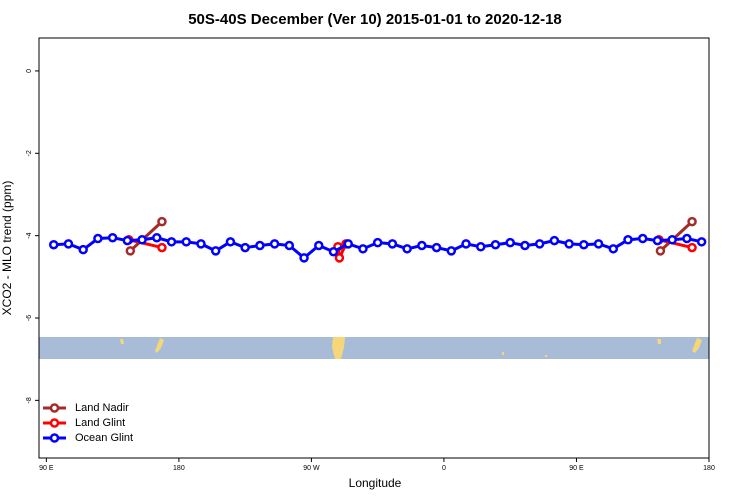 This screenshot has width=750, height=500. What do you see at coordinates (29, 318) in the screenshot?
I see `y-tick-label: -6` at bounding box center [29, 318].